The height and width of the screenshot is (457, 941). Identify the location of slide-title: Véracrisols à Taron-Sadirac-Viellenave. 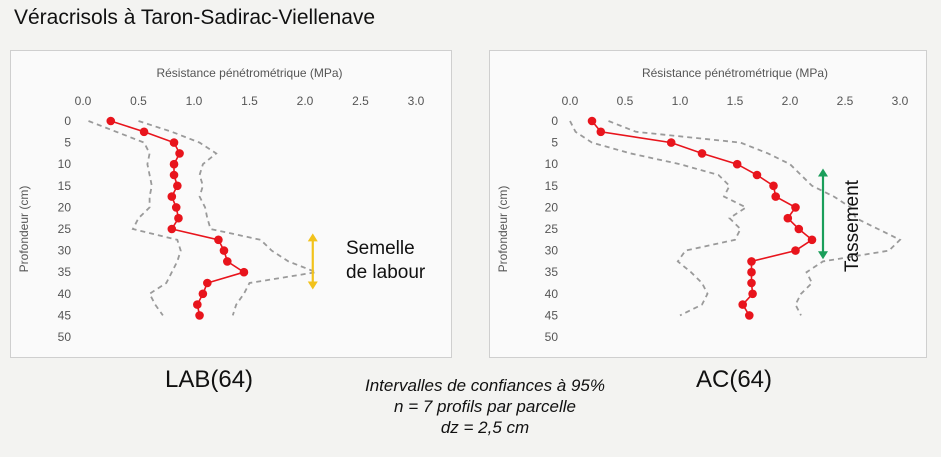
(195, 17).